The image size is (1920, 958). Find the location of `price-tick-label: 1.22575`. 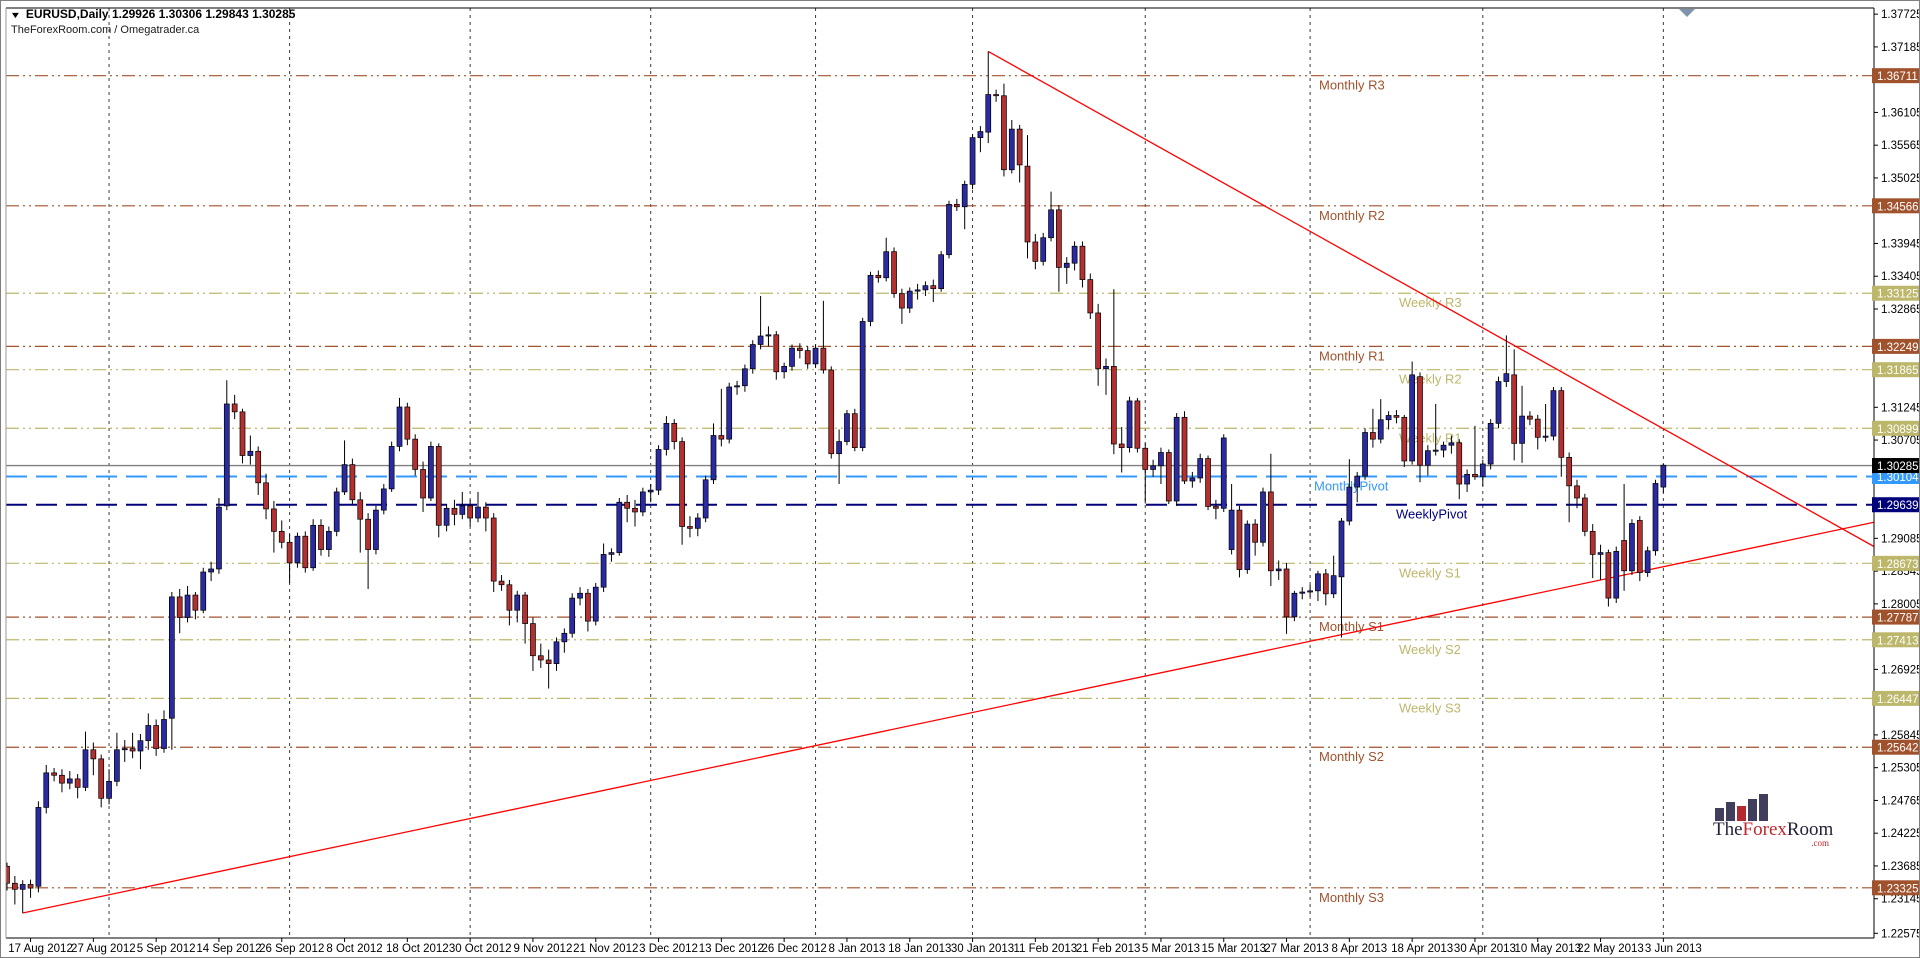

price-tick-label: 1.22575 is located at coordinates (1900, 934).